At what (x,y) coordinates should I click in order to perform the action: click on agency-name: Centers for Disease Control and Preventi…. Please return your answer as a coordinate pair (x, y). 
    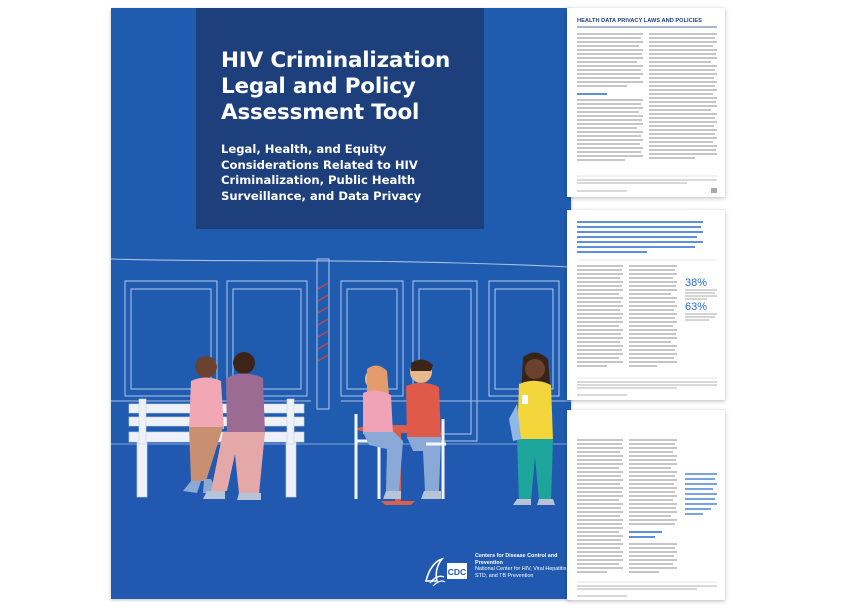
    Looking at the image, I should click on (516, 559).